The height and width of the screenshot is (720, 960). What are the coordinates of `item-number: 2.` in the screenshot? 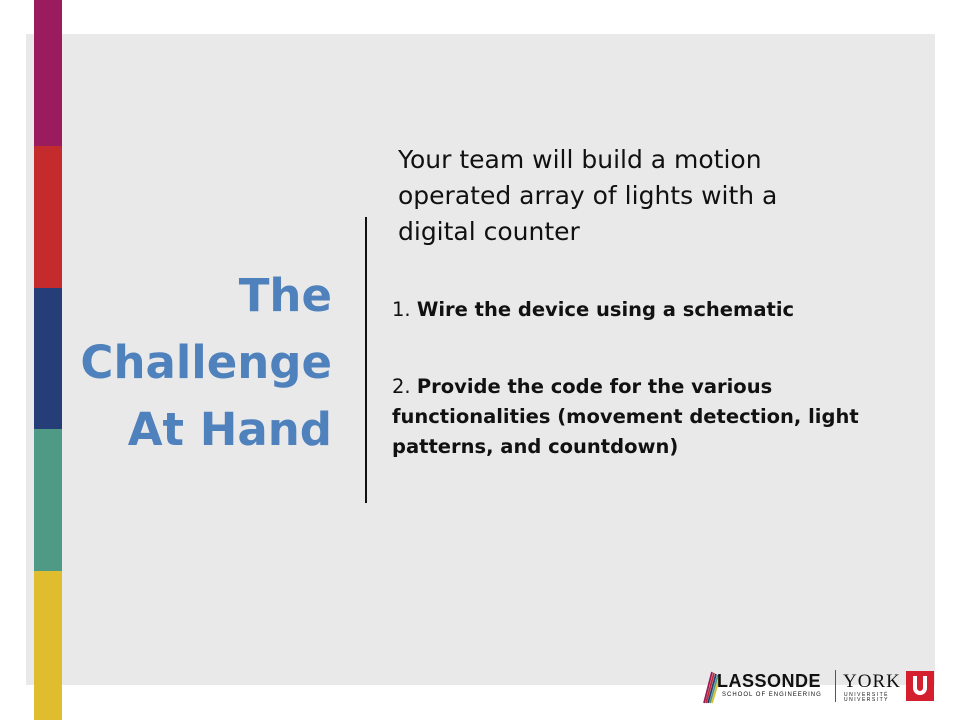 It's located at (401, 386).